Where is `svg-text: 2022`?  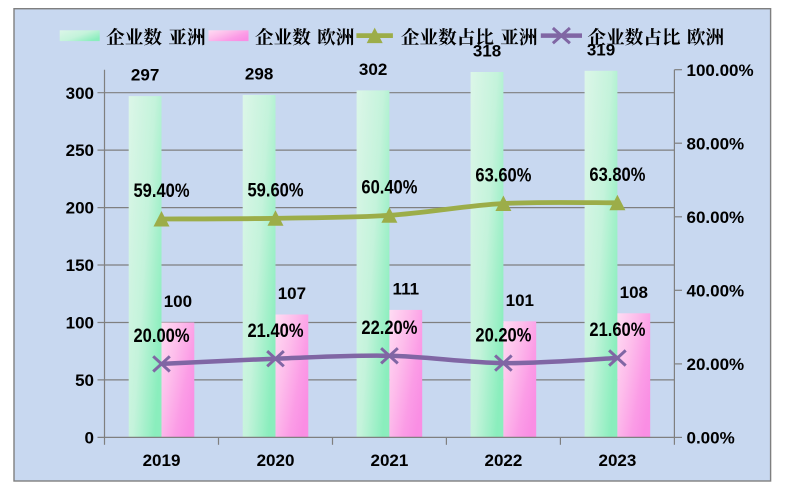 svg-text: 2022 is located at coordinates (503, 460).